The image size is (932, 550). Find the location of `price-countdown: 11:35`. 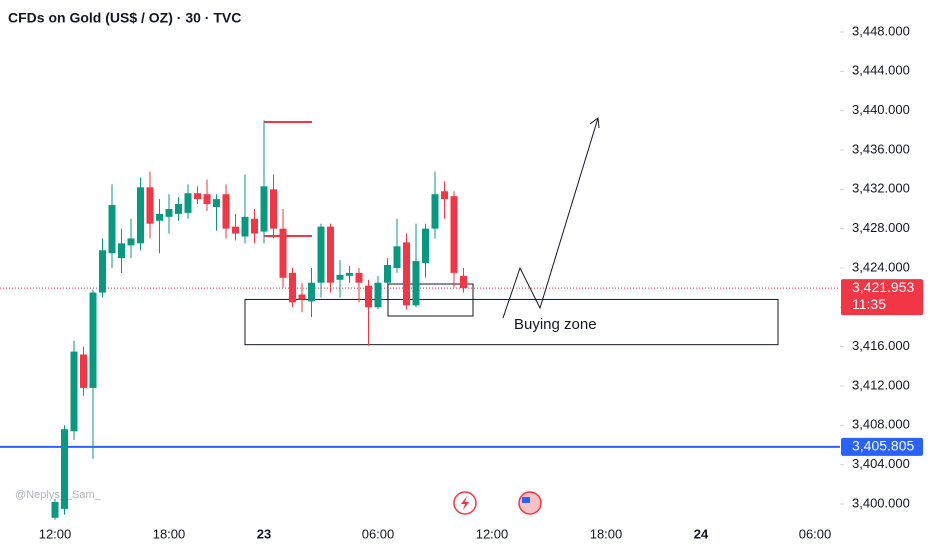

price-countdown: 11:35 is located at coordinates (869, 304).